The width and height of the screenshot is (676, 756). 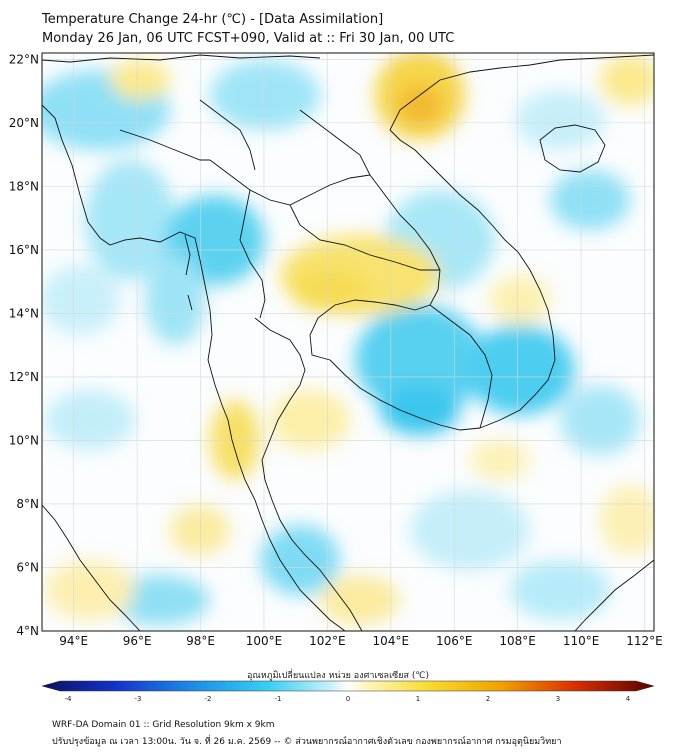 What do you see at coordinates (628, 699) in the screenshot?
I see `colorbar-tick-label: 4` at bounding box center [628, 699].